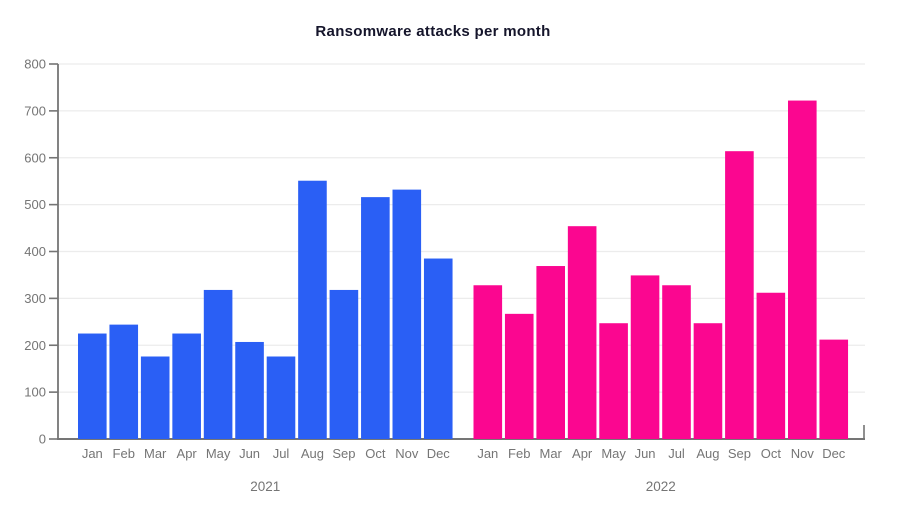 Image resolution: width=904 pixels, height=532 pixels. Describe the element at coordinates (487, 453) in the screenshot. I see `x-axis-label-2022-Jan: Jan` at that location.